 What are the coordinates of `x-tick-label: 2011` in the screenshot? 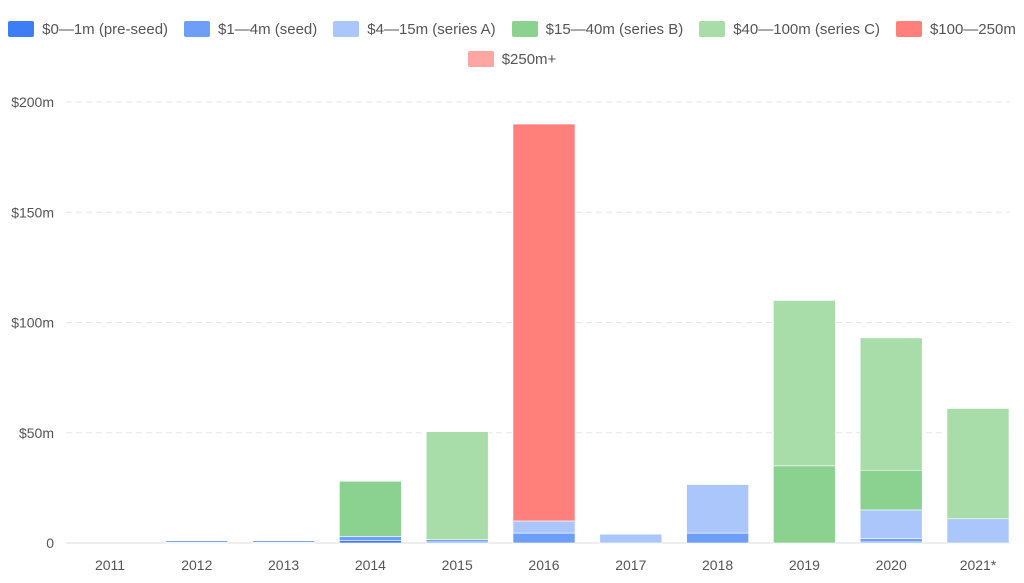 It's located at (110, 565).